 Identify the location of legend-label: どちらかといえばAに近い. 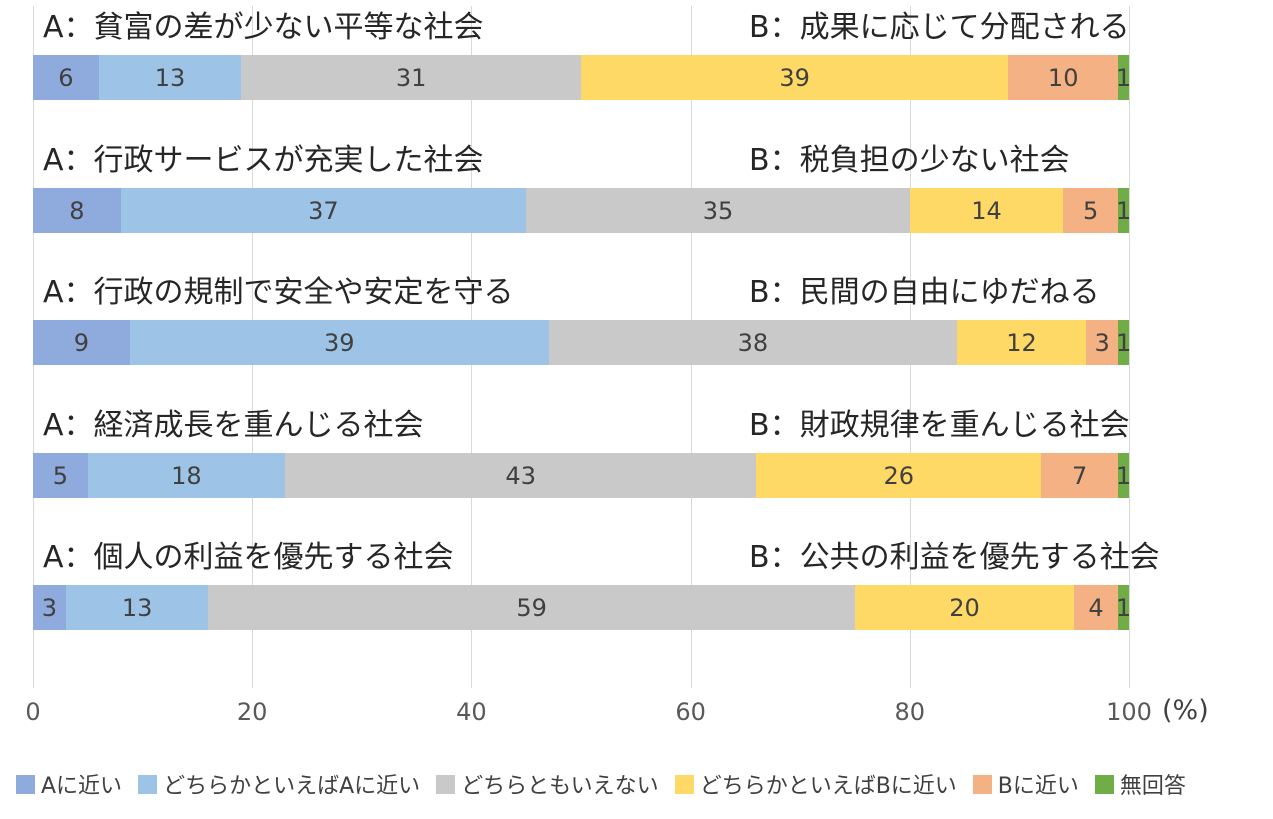
(292, 786).